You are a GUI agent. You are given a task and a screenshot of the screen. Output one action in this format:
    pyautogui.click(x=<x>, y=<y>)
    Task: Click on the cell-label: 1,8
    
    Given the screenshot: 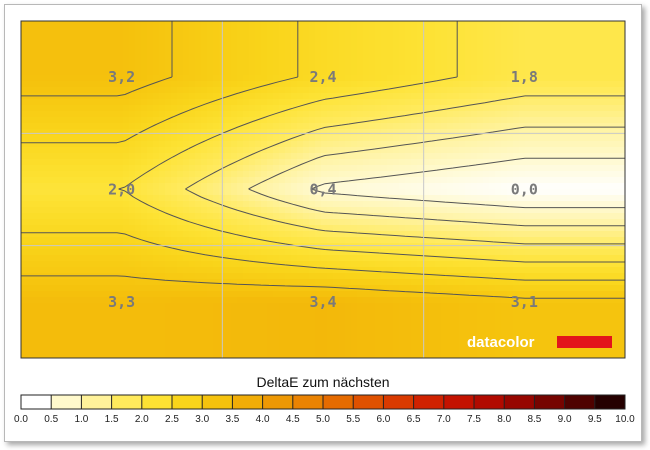 What is the action you would take?
    pyautogui.click(x=524, y=77)
    